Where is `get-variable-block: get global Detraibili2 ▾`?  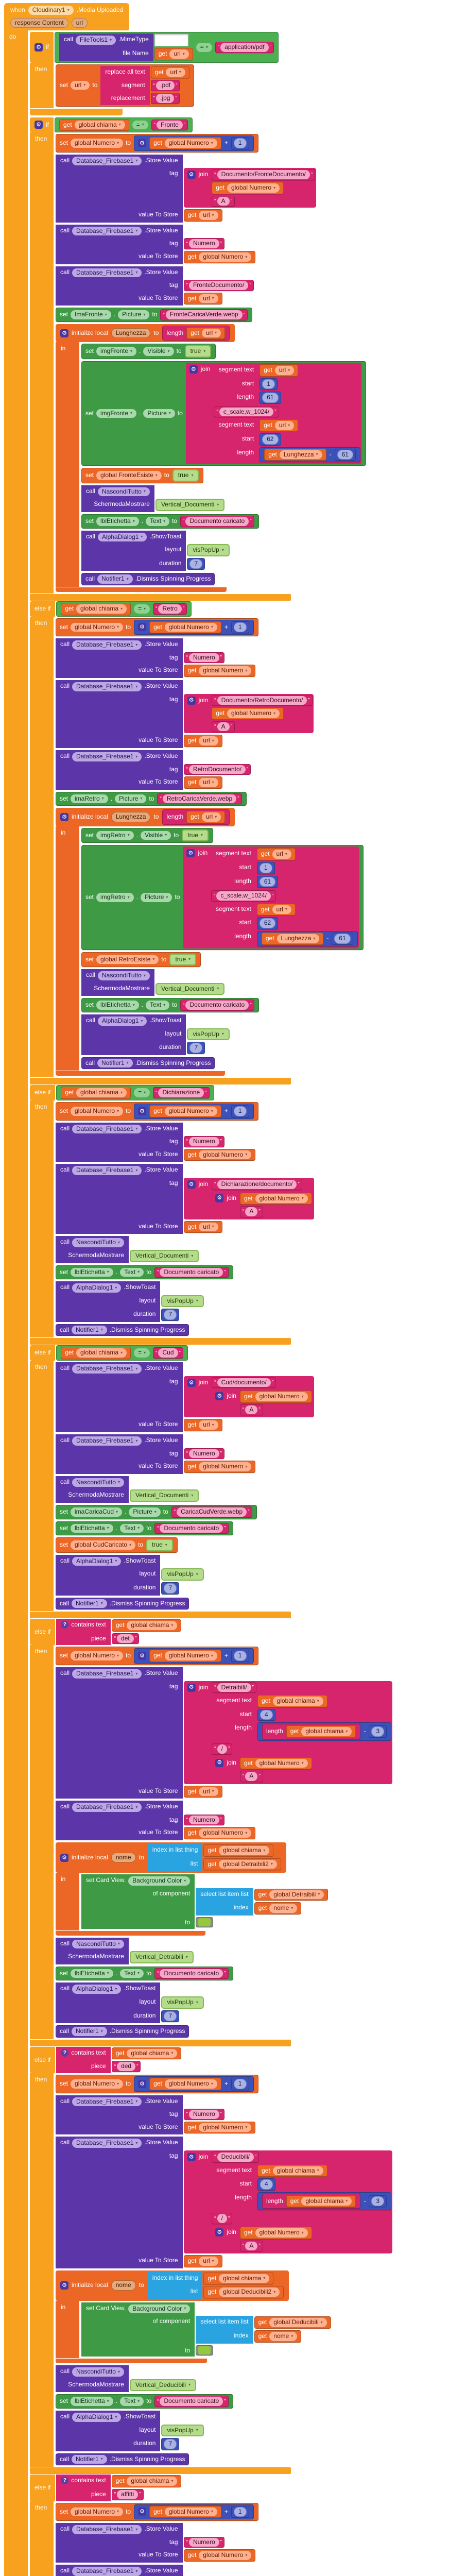 get-variable-block: get global Detraibili2 ▾ is located at coordinates (242, 1864).